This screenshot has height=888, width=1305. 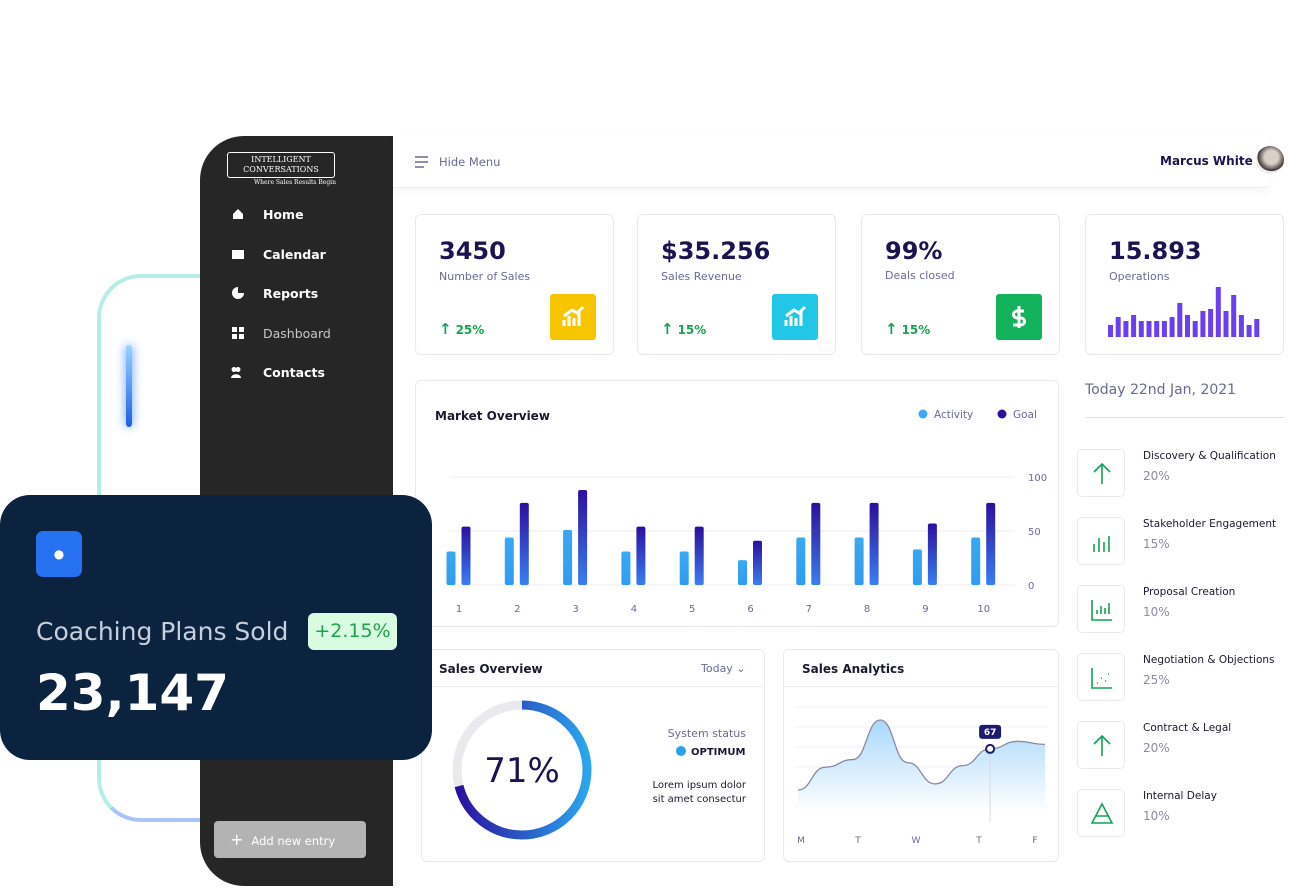 I want to click on add-entry-label: Add new entry, so click(x=293, y=841).